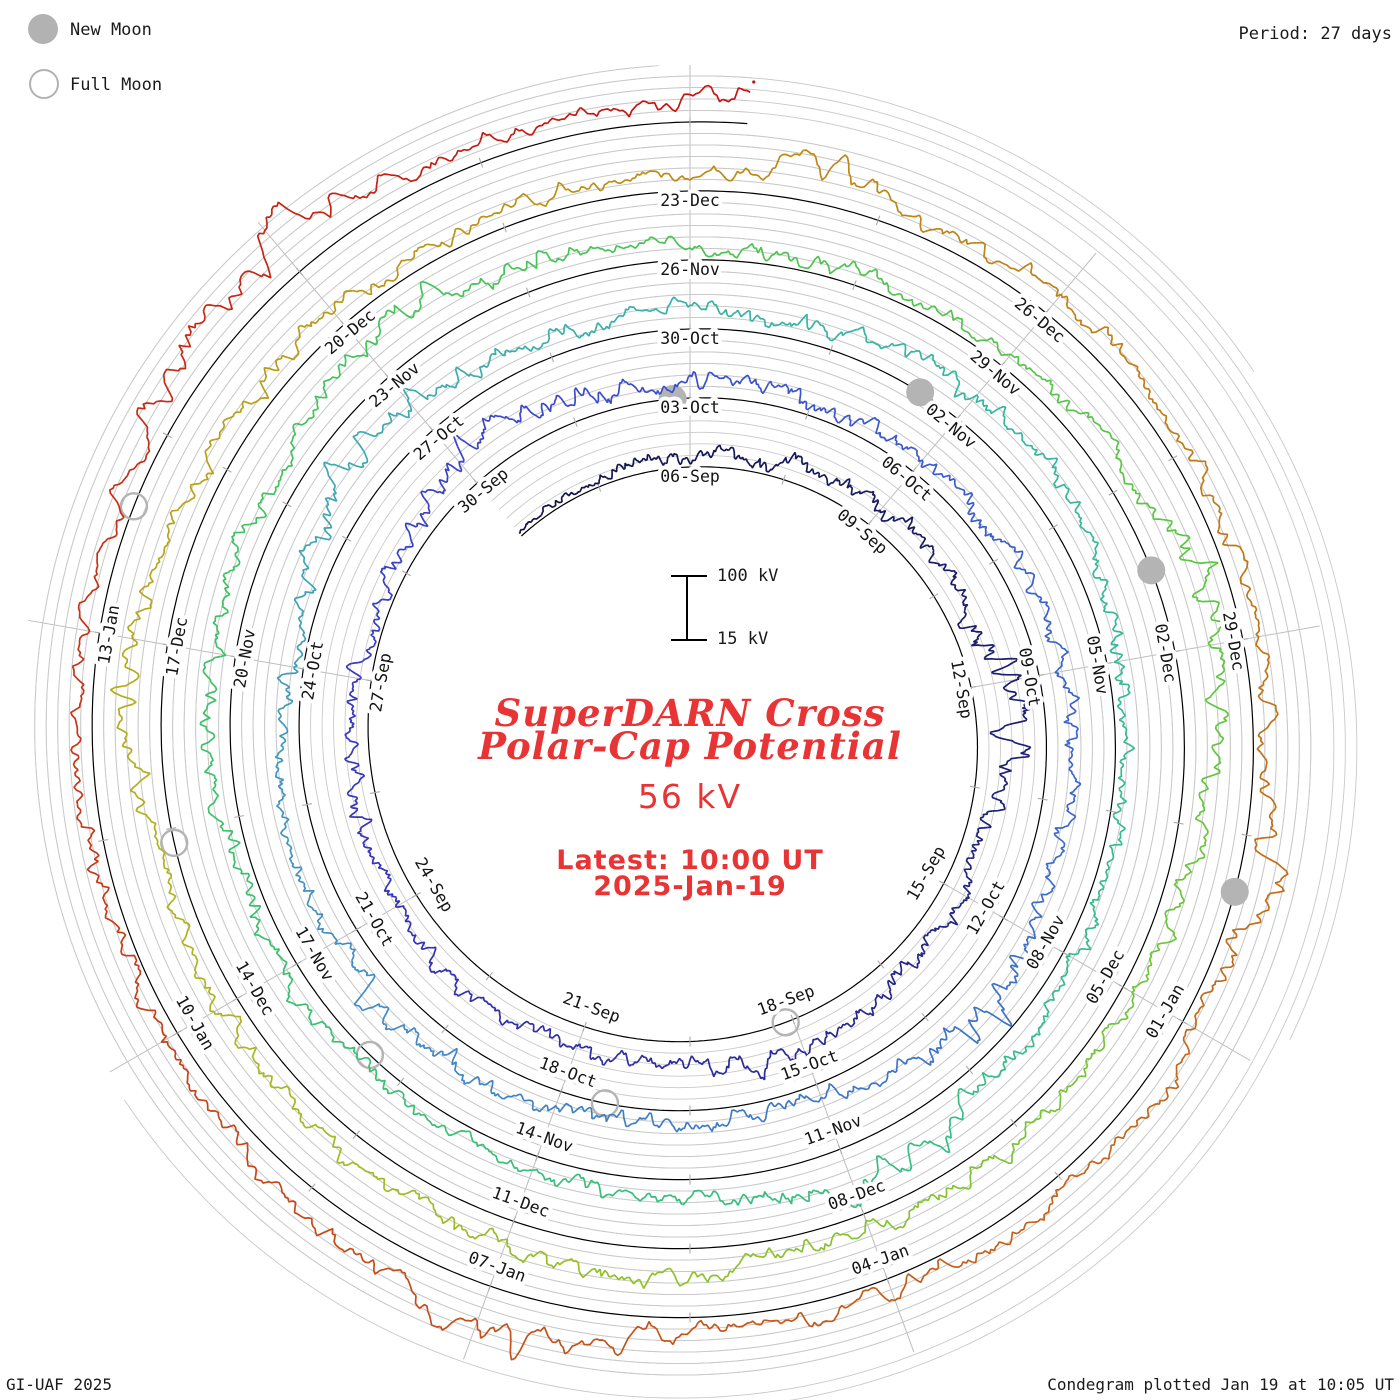 The width and height of the screenshot is (1400, 1400). What do you see at coordinates (176, 647) in the screenshot?
I see `date-label: 17-Dec` at bounding box center [176, 647].